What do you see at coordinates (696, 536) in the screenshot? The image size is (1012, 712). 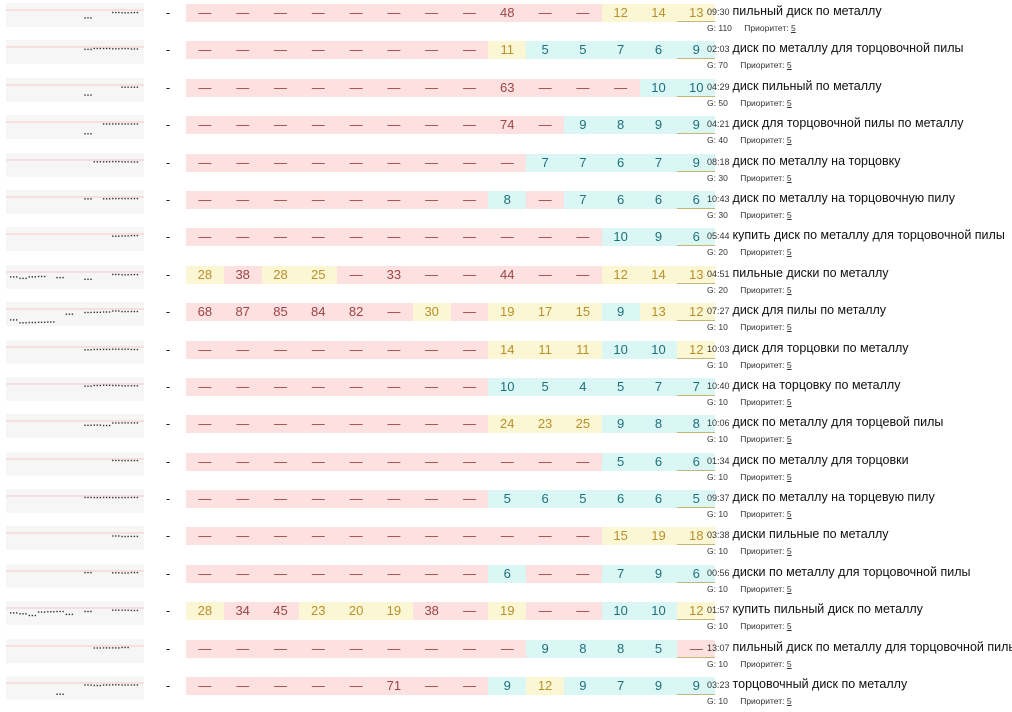 I see `position-cell: 18` at bounding box center [696, 536].